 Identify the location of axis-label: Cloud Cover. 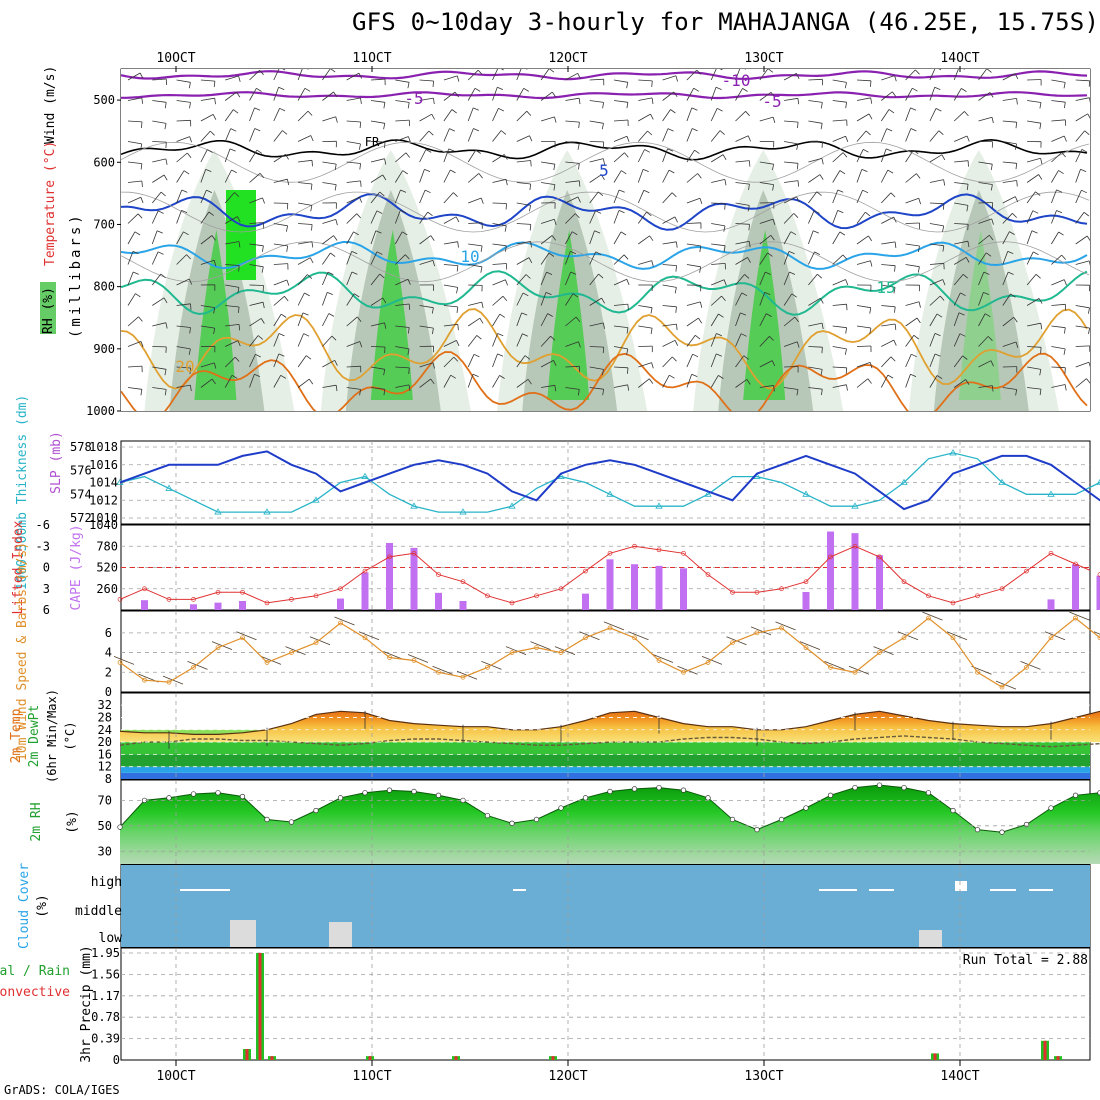
(24, 906).